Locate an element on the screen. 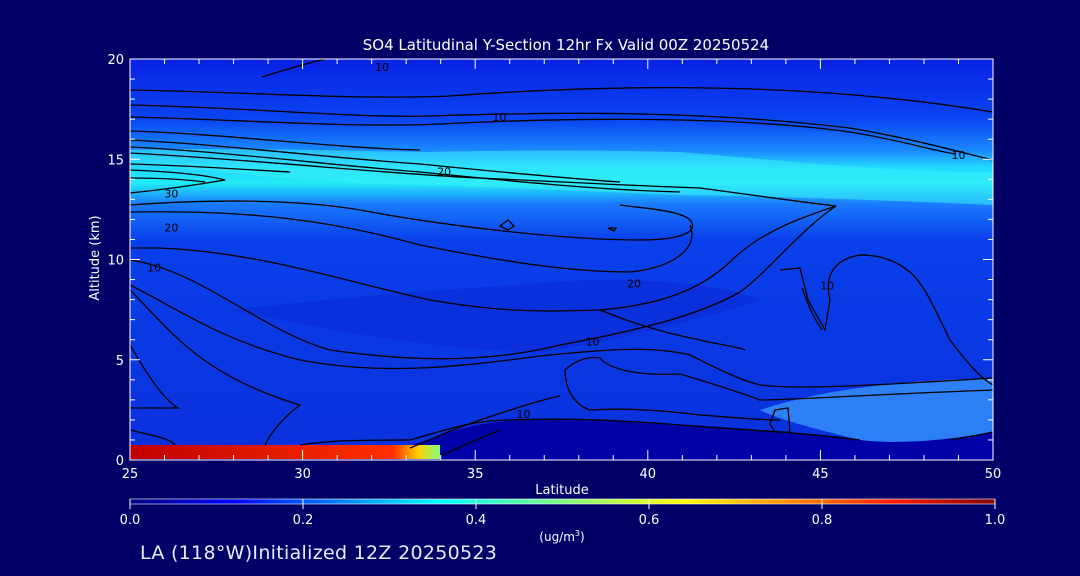 The height and width of the screenshot is (576, 1080). colorbar-tick-label: 0.0 is located at coordinates (130, 520).